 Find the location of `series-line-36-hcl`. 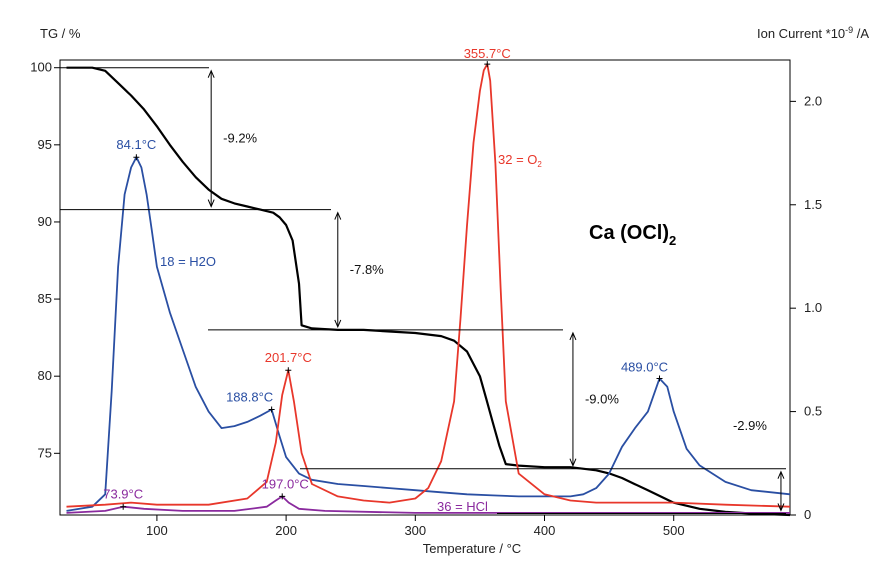

series-line-36-hcl is located at coordinates (428, 504).